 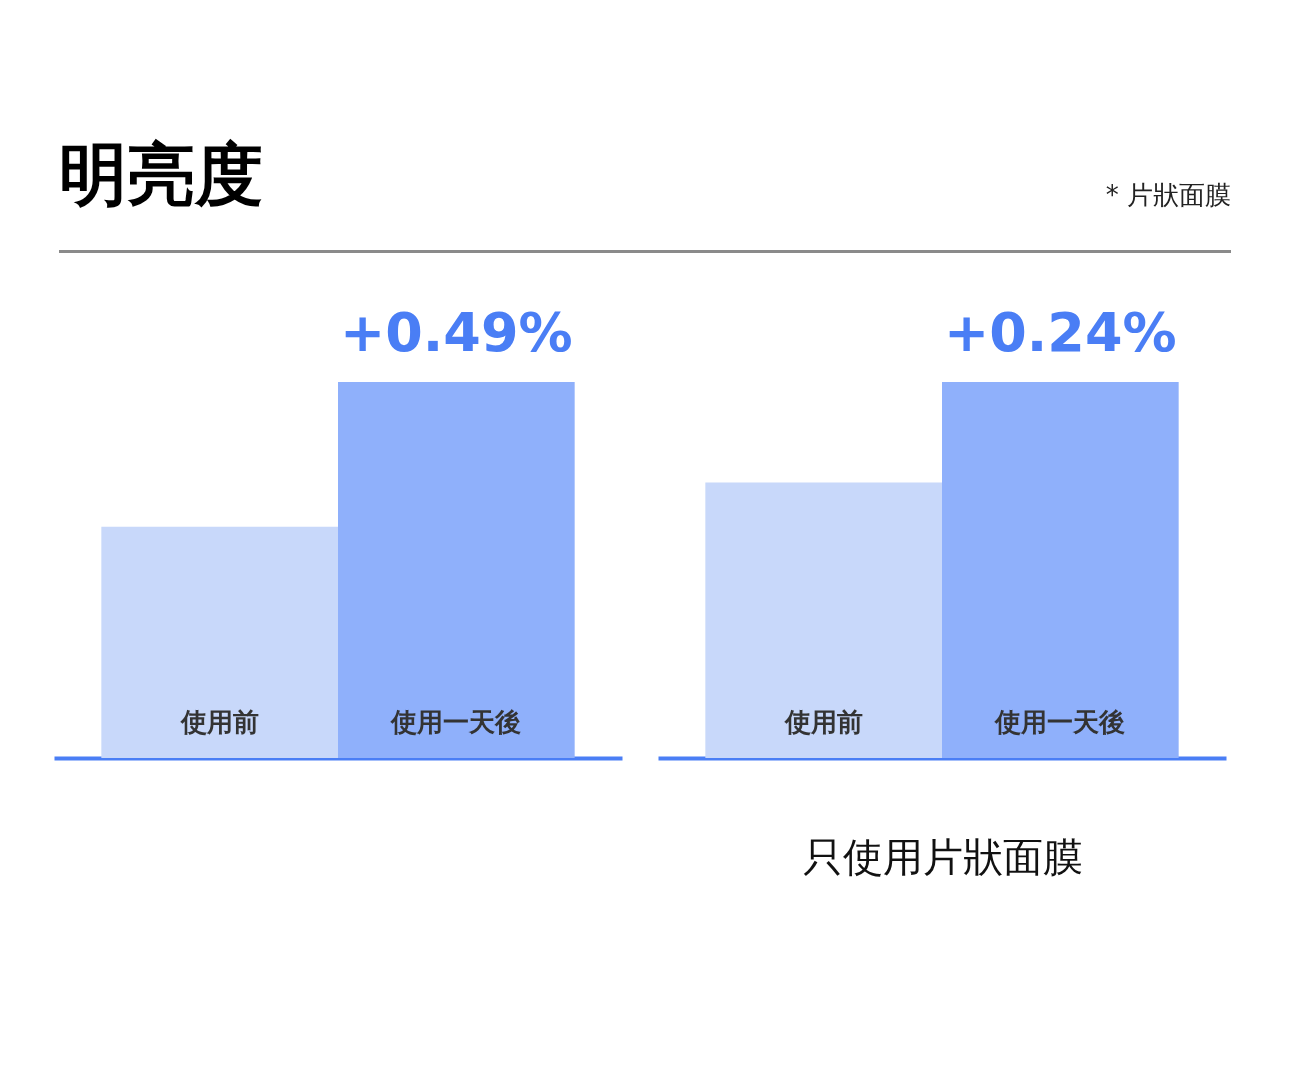 I want to click on annotation: +0.24%, so click(x=1060, y=332).